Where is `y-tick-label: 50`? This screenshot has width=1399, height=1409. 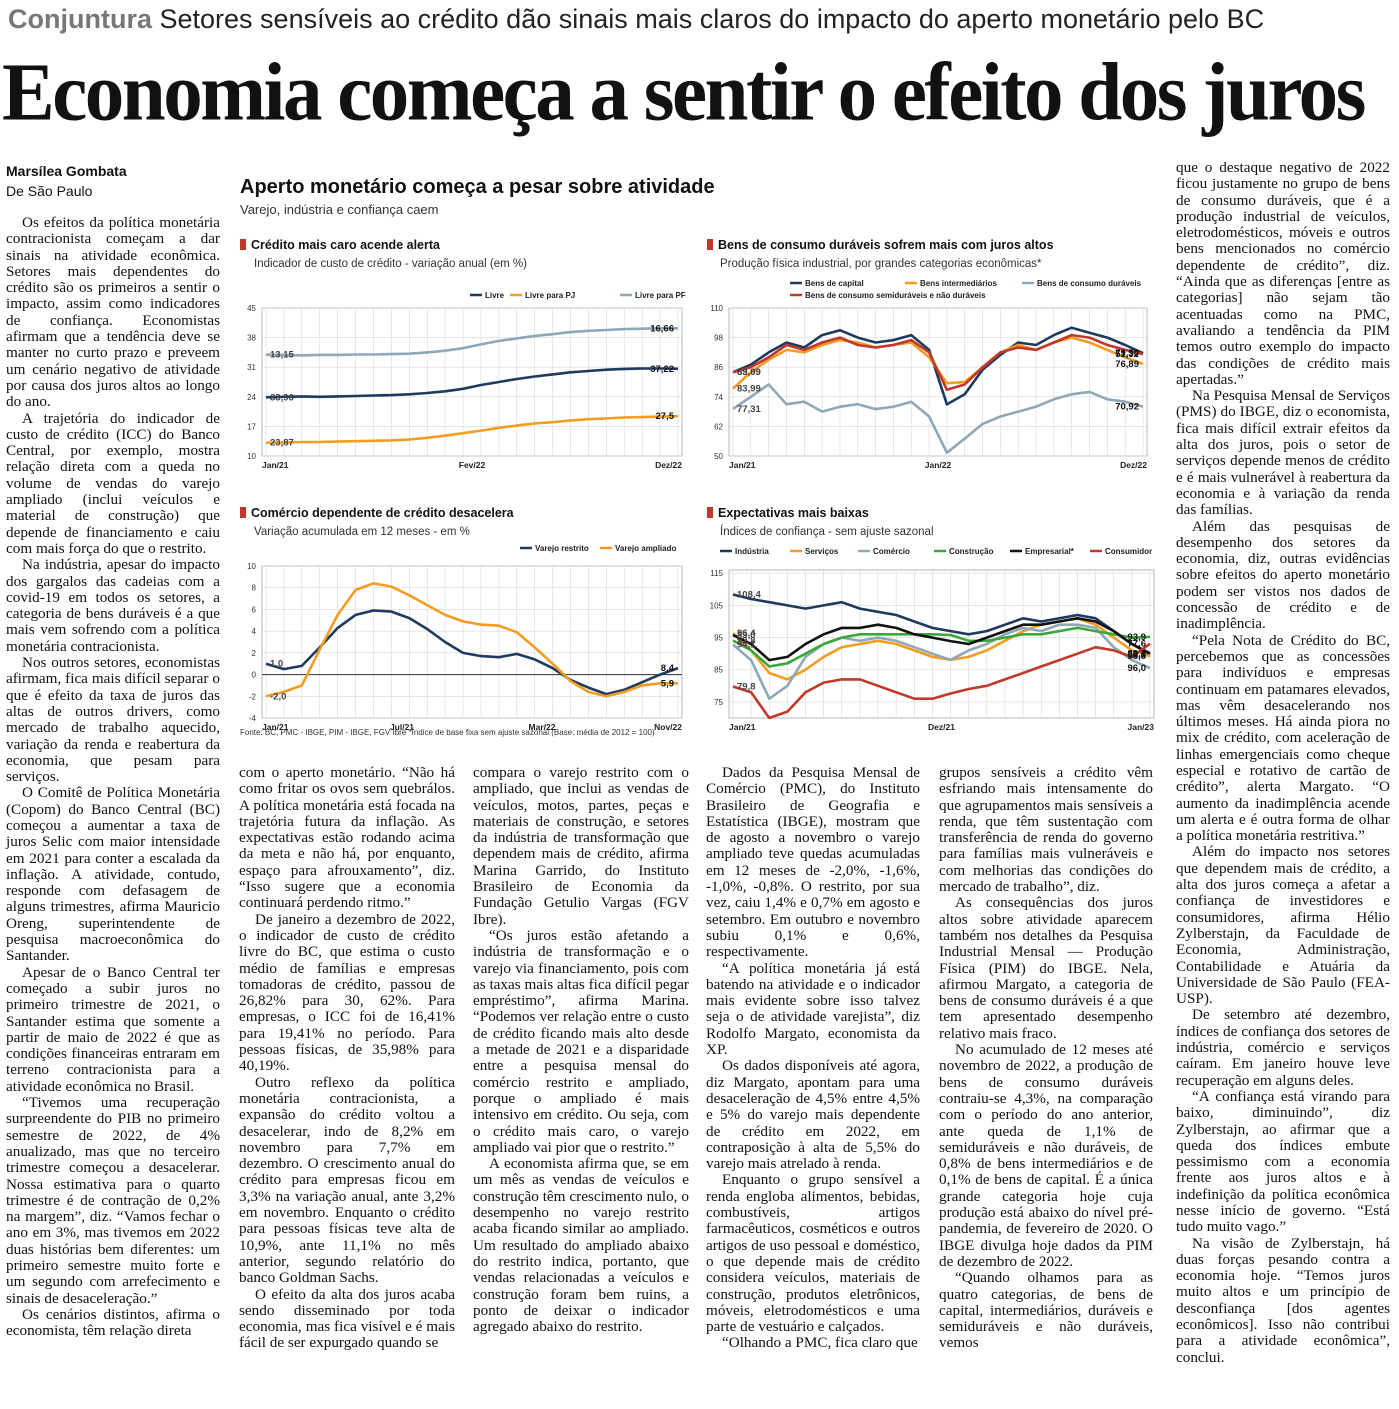
y-tick-label: 50 is located at coordinates (718, 456).